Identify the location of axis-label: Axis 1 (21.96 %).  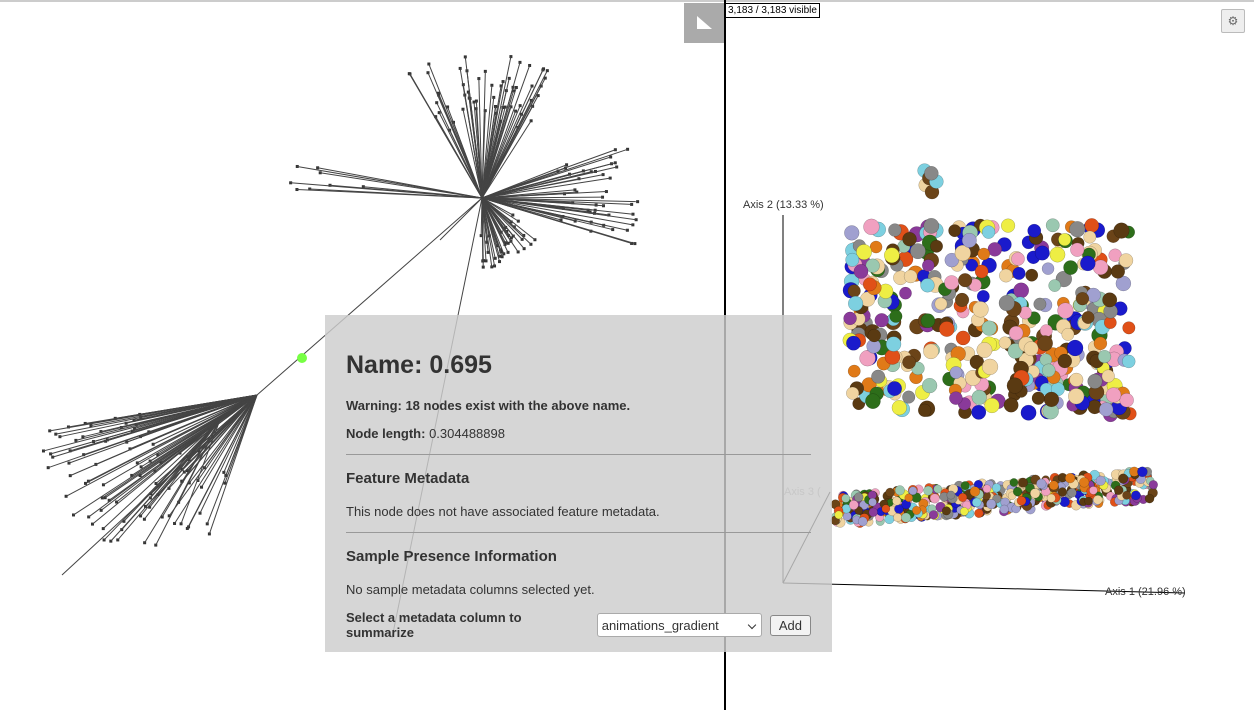
(1145, 592).